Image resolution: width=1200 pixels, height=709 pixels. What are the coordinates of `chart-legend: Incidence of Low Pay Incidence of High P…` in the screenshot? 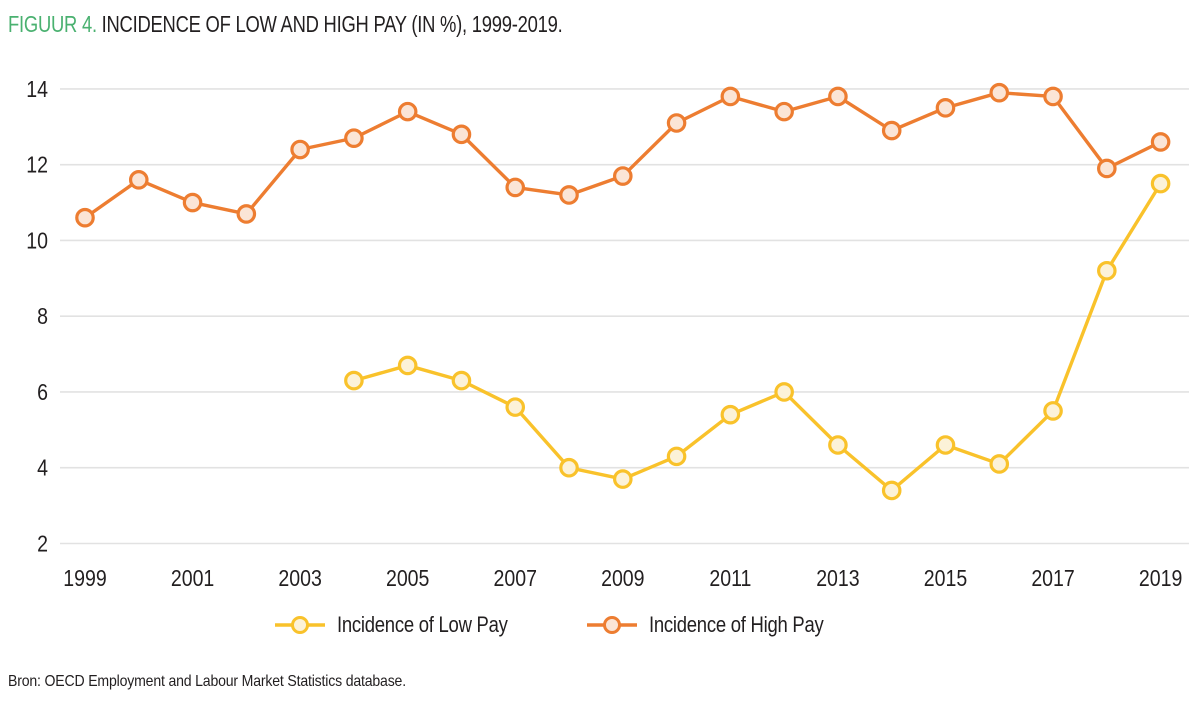 It's located at (565, 625).